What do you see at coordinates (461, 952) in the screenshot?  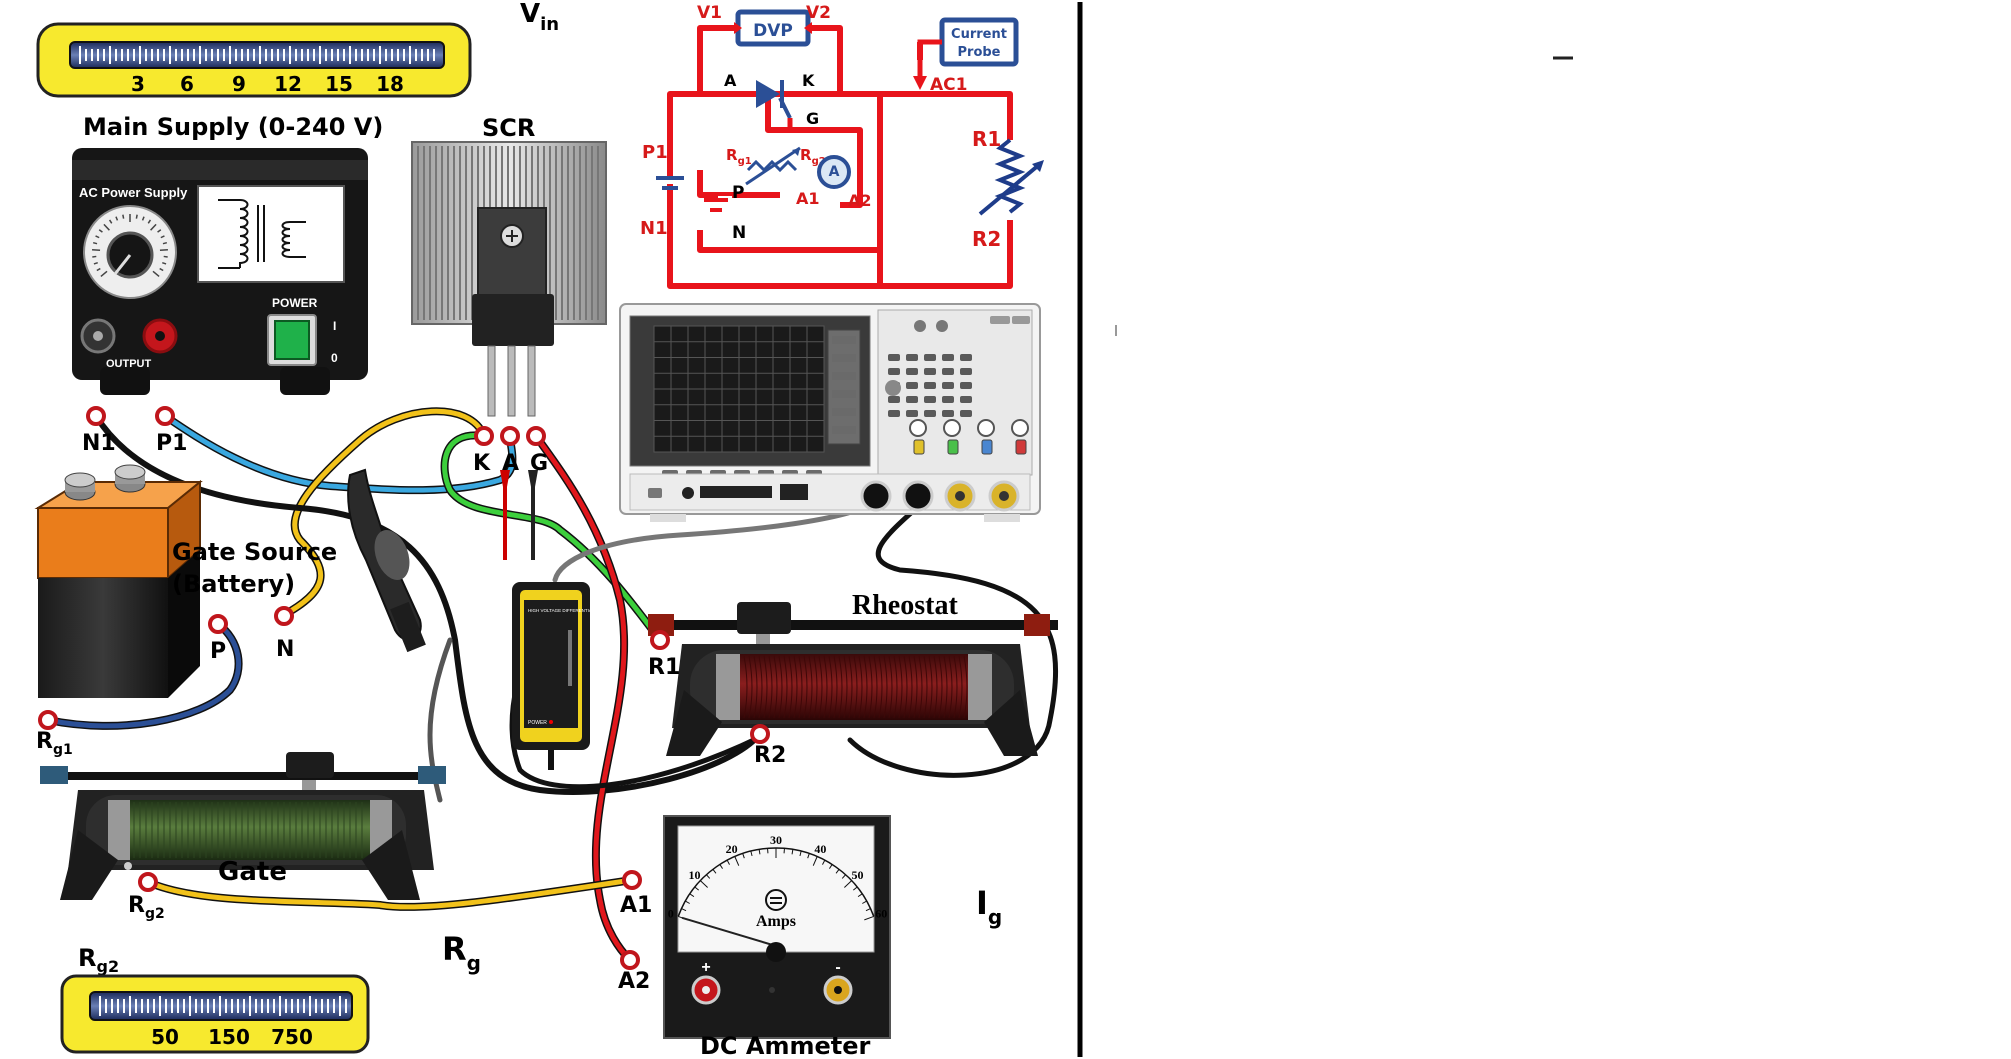 I see `rg-label: Rg` at bounding box center [461, 952].